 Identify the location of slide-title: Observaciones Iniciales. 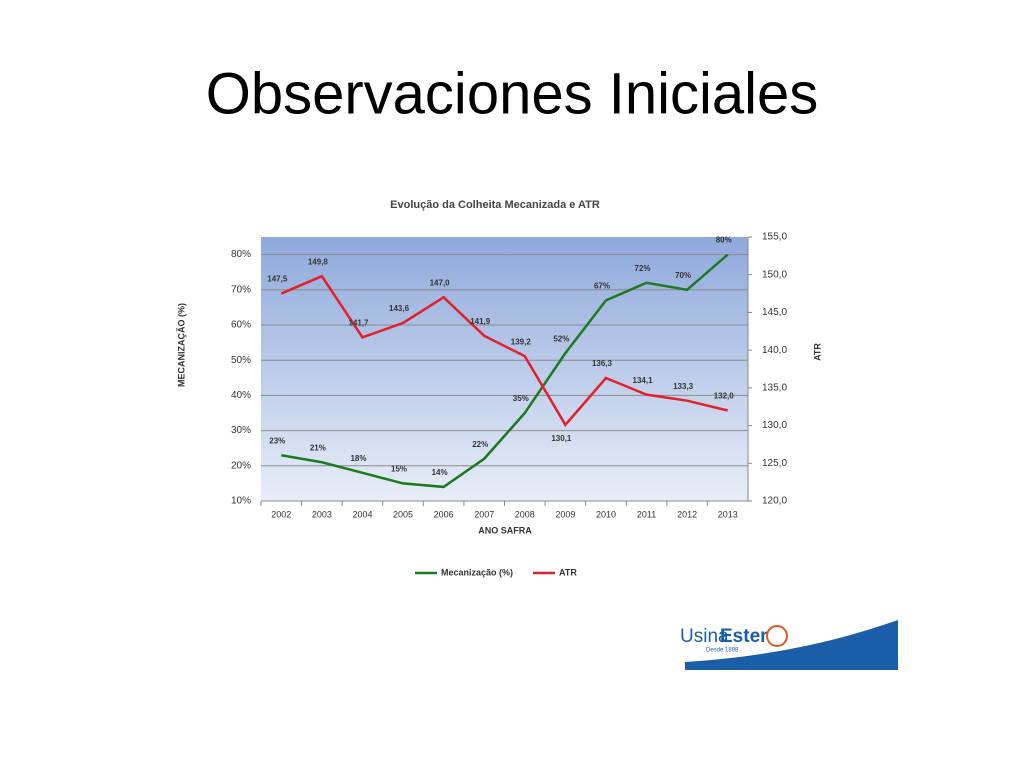
(512, 93).